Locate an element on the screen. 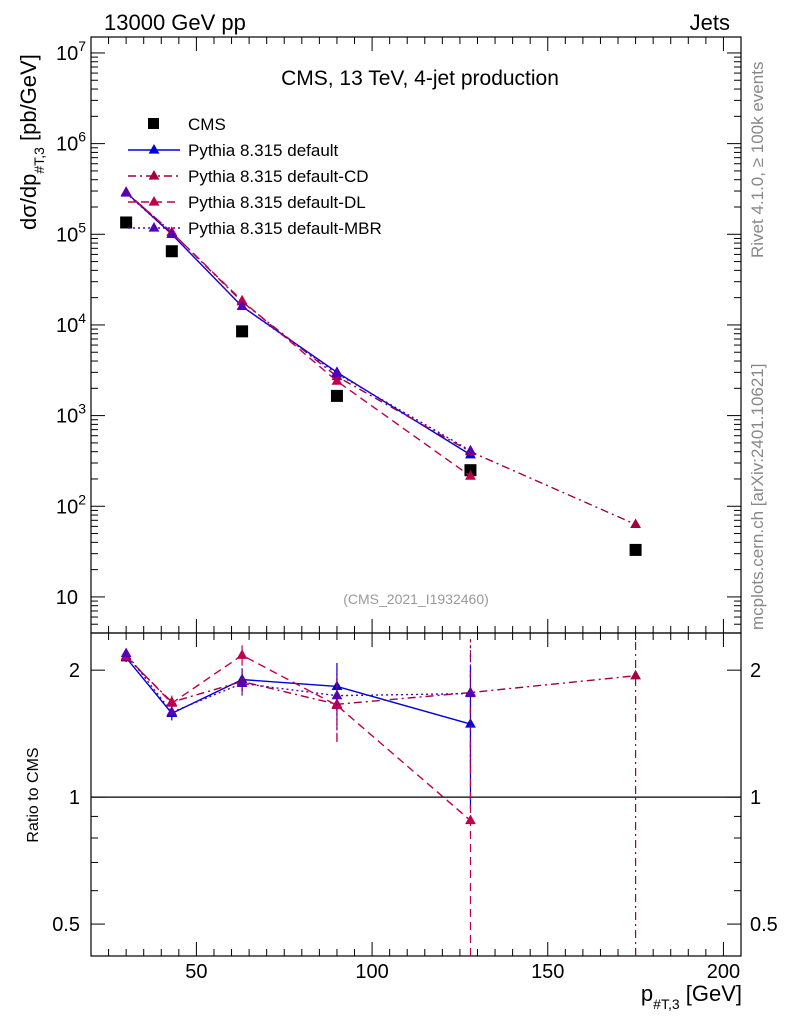 This screenshot has height=1024, width=786. ratio-y-tick-label-right: 2 is located at coordinates (755, 671).